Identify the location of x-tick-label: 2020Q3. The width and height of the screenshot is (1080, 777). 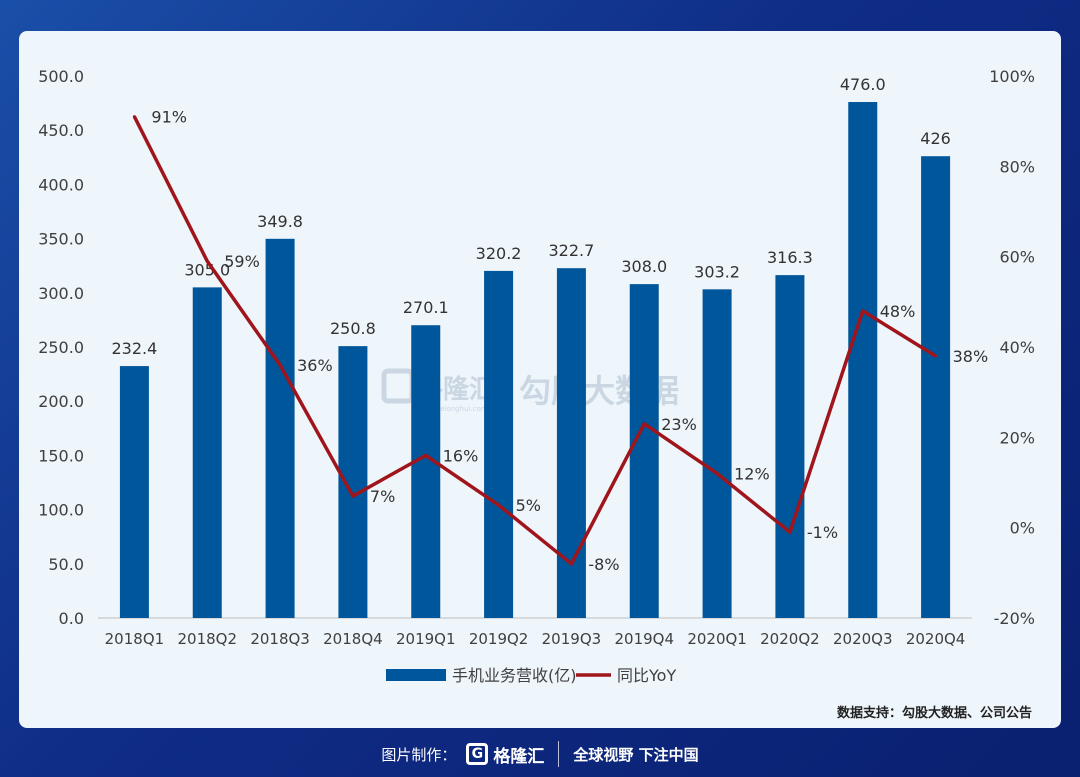
(863, 639).